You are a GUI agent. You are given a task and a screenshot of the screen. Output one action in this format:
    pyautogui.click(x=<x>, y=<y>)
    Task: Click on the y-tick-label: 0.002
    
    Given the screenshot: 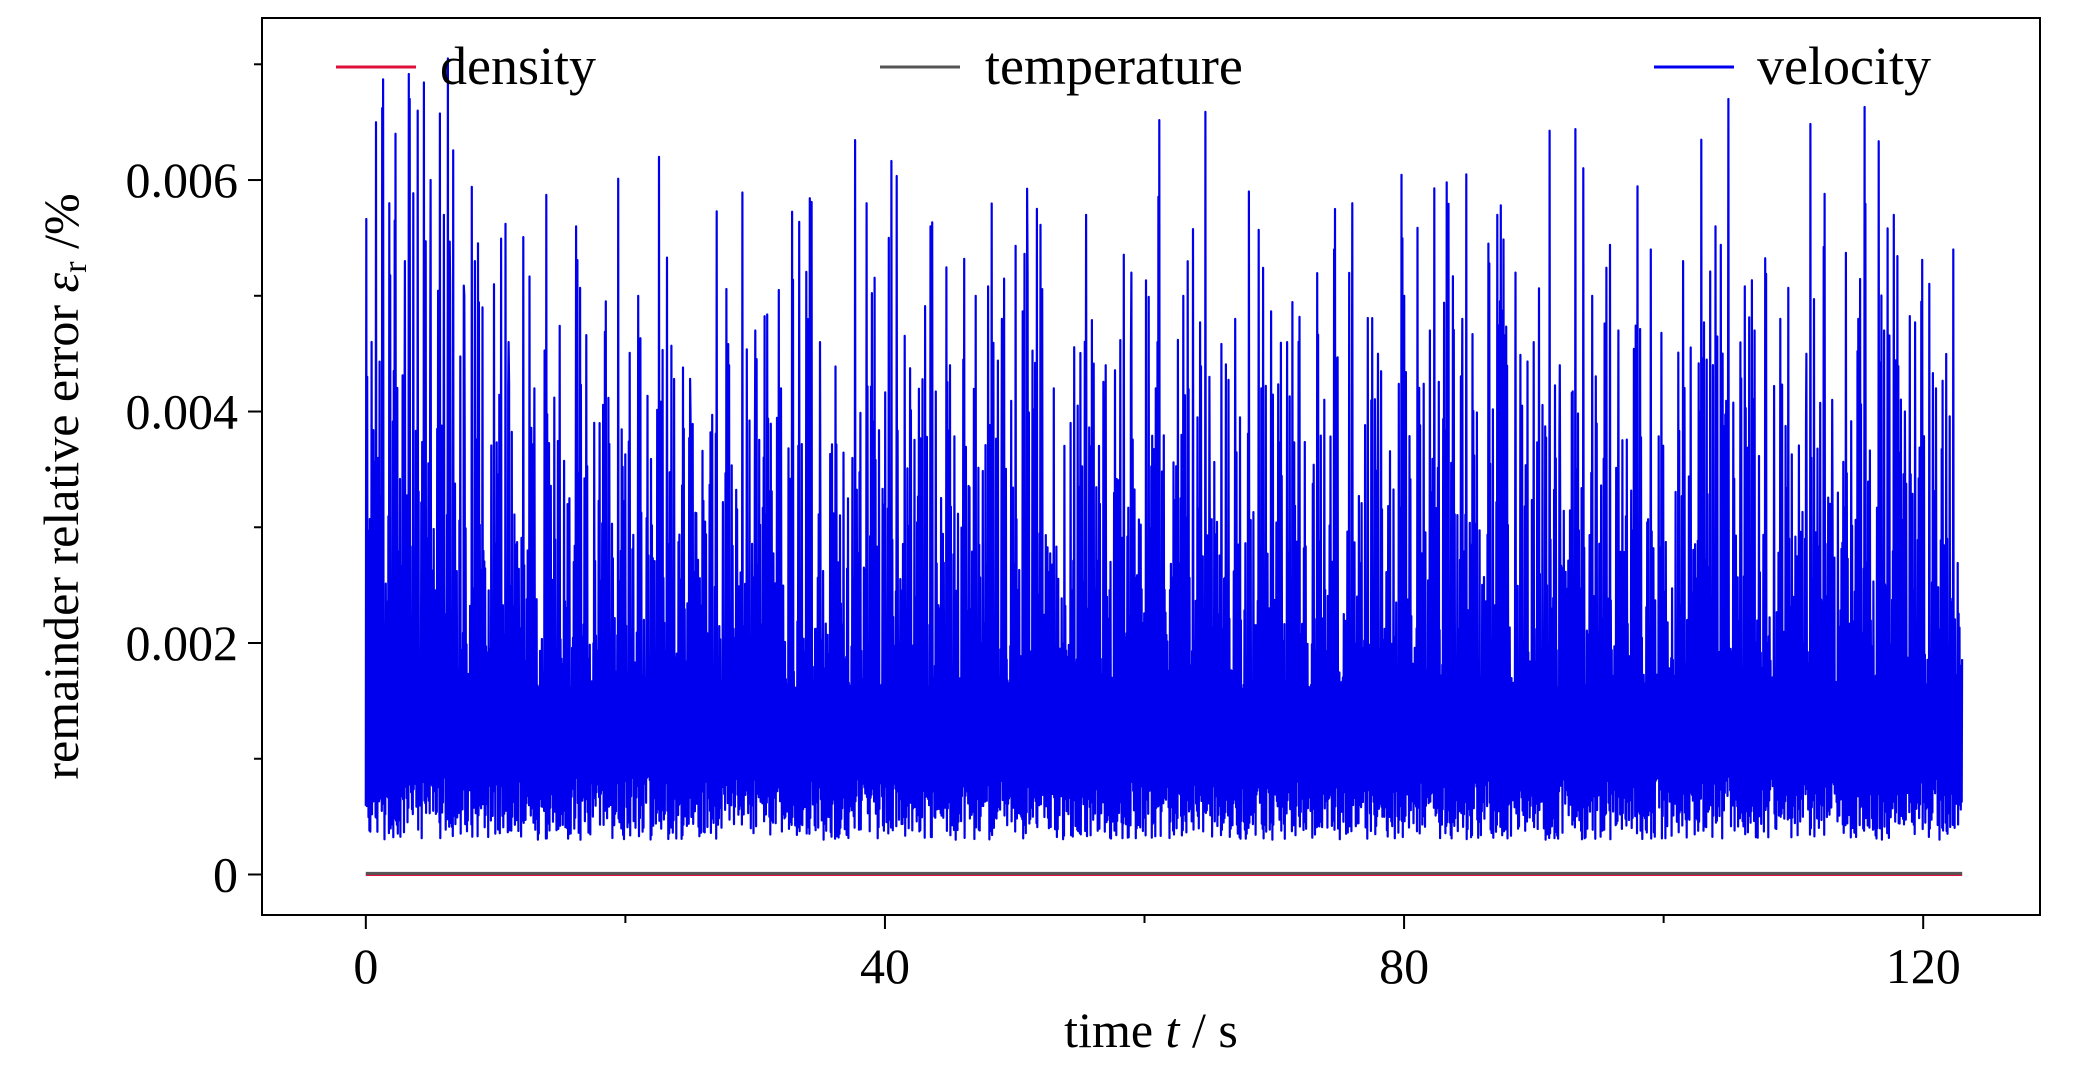 What is the action you would take?
    pyautogui.click(x=182, y=643)
    